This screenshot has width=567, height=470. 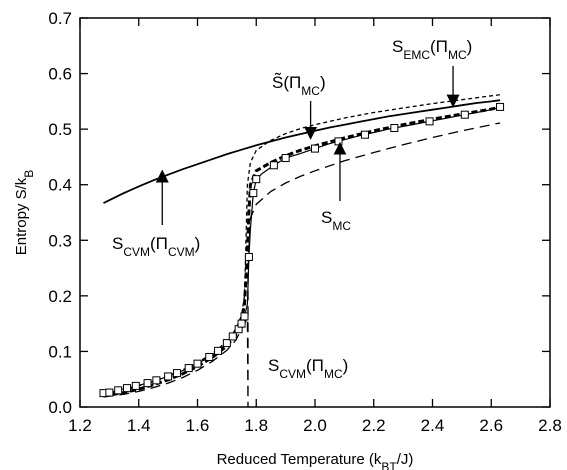 What do you see at coordinates (60, 351) in the screenshot?
I see `y-tick-label: 0.1` at bounding box center [60, 351].